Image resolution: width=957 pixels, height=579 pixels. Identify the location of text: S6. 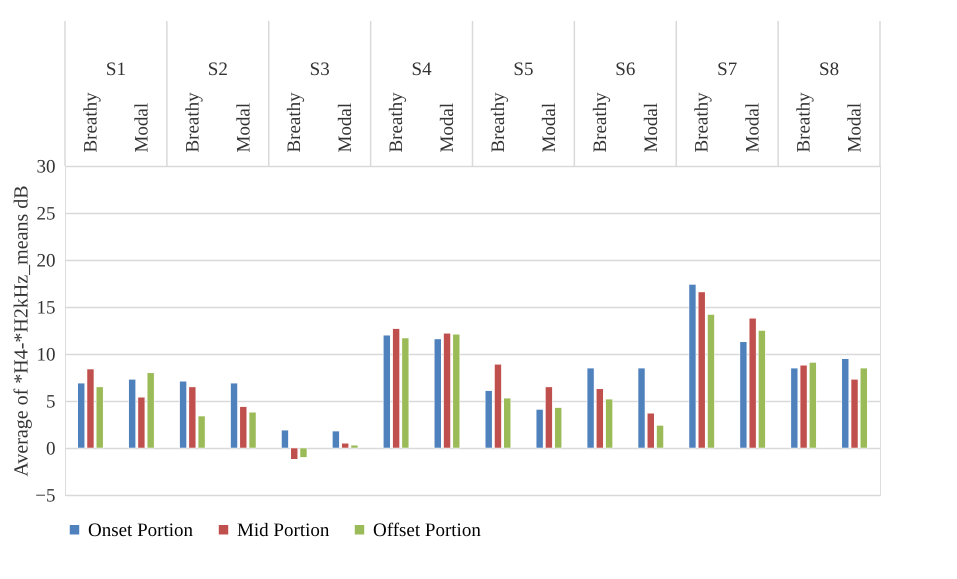
(625, 69).